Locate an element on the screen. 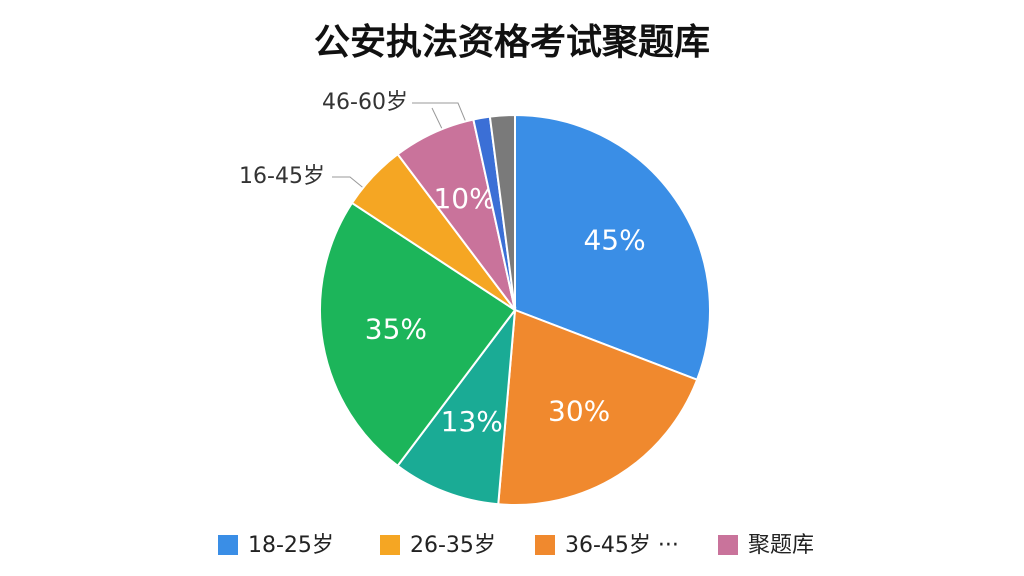 Image resolution: width=1024 pixels, height=576 pixels. slice-label: 13% is located at coordinates (472, 421).